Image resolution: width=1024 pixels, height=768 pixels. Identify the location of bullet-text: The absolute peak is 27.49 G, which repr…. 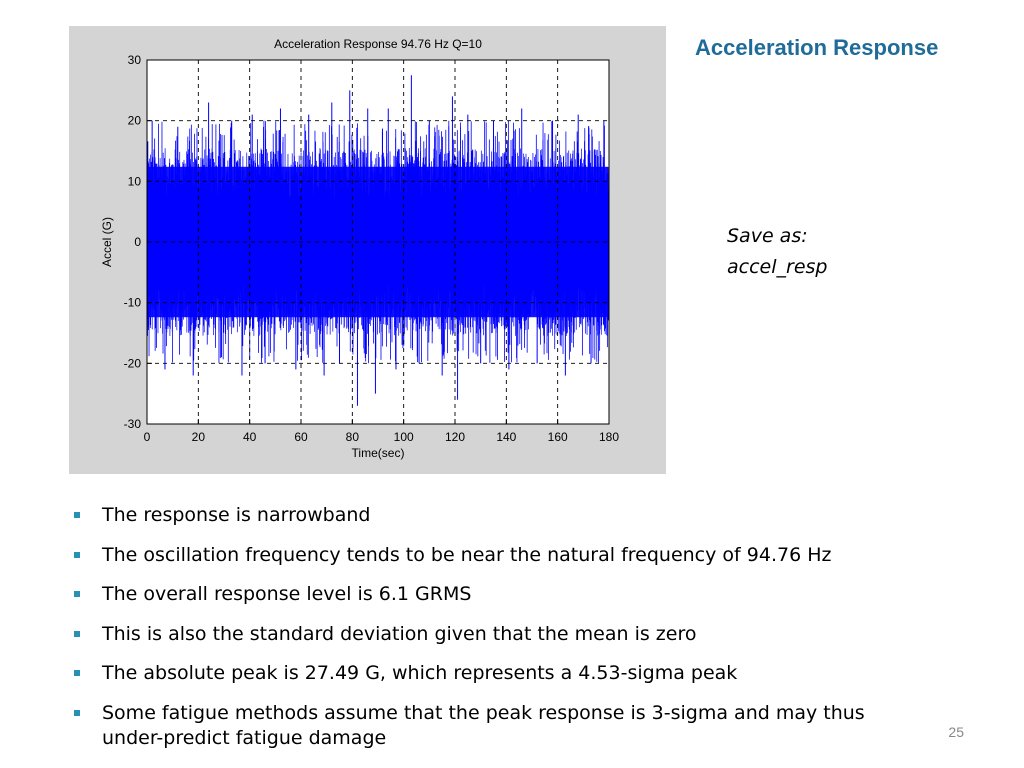
(420, 673).